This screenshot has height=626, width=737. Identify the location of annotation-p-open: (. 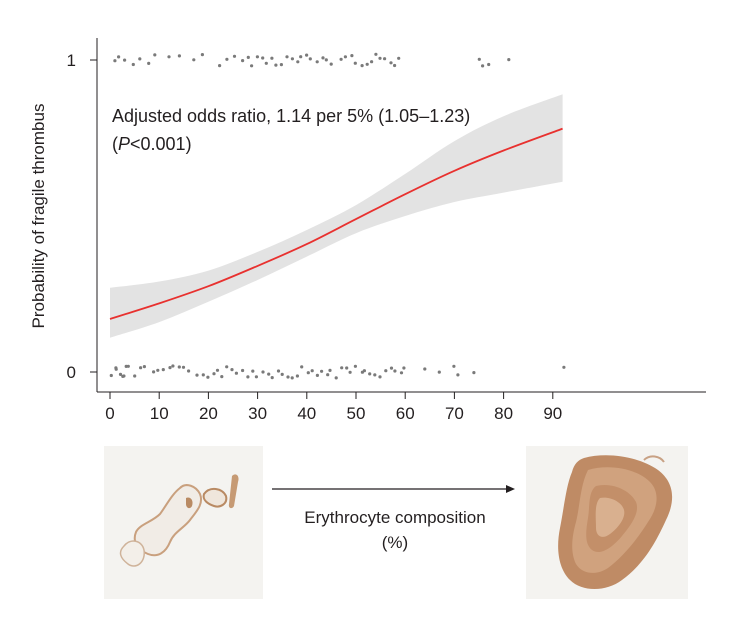
(115, 144).